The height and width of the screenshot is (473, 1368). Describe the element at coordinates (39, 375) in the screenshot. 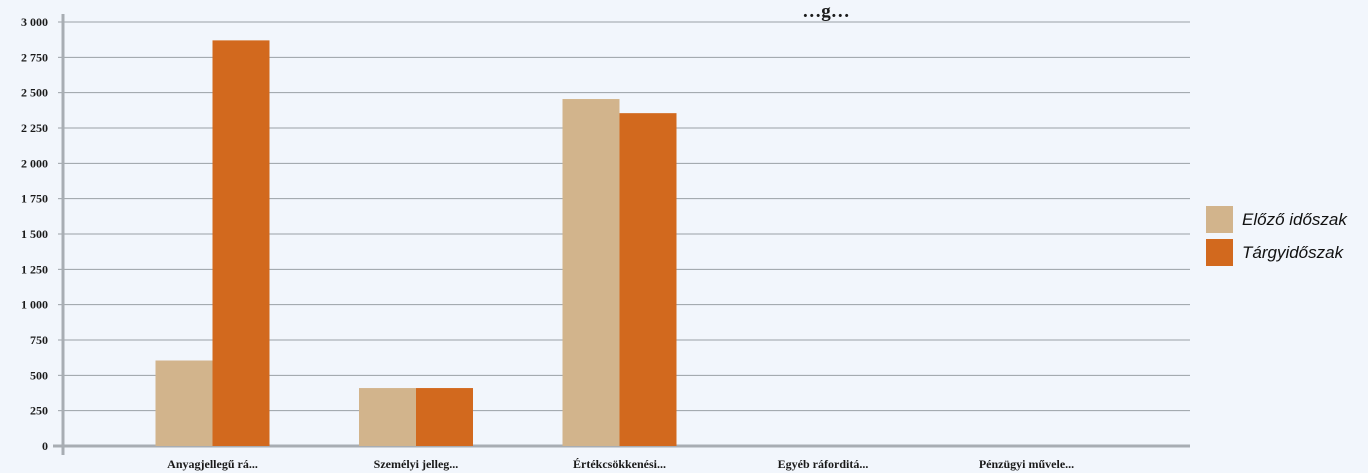

I see `y-tick-label: 500` at that location.